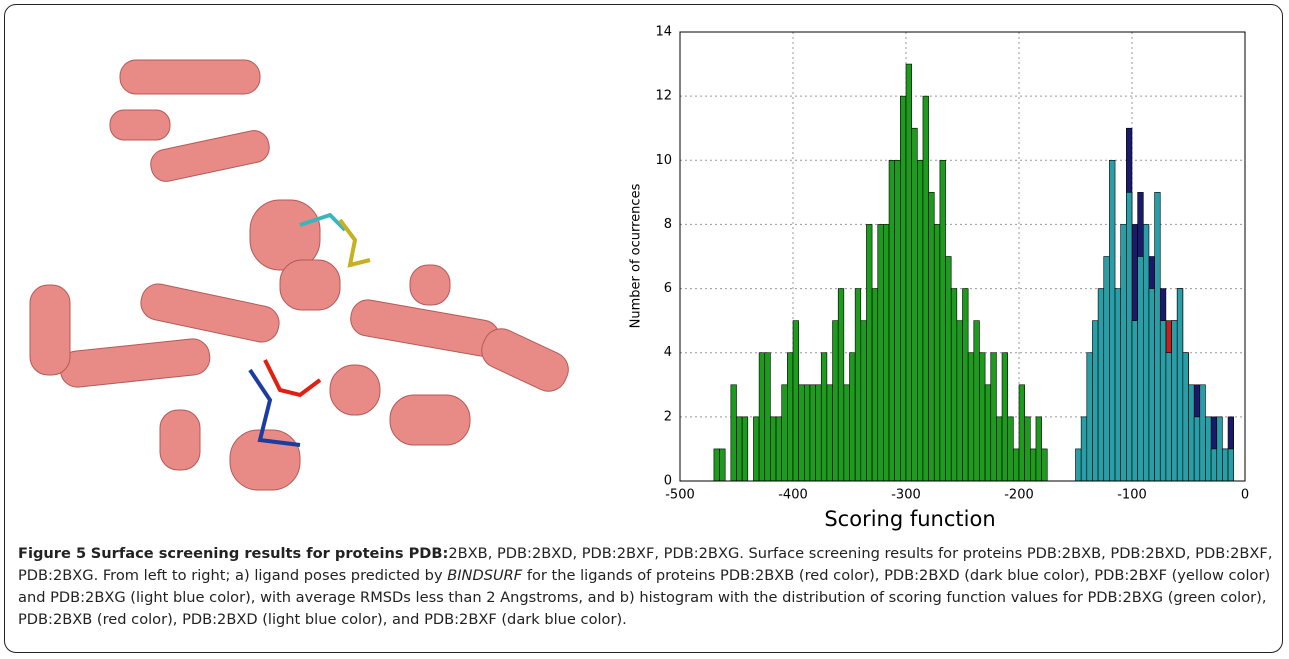 This screenshot has width=1289, height=659. What do you see at coordinates (1019, 495) in the screenshot?
I see `x-tick-label: -200` at bounding box center [1019, 495].